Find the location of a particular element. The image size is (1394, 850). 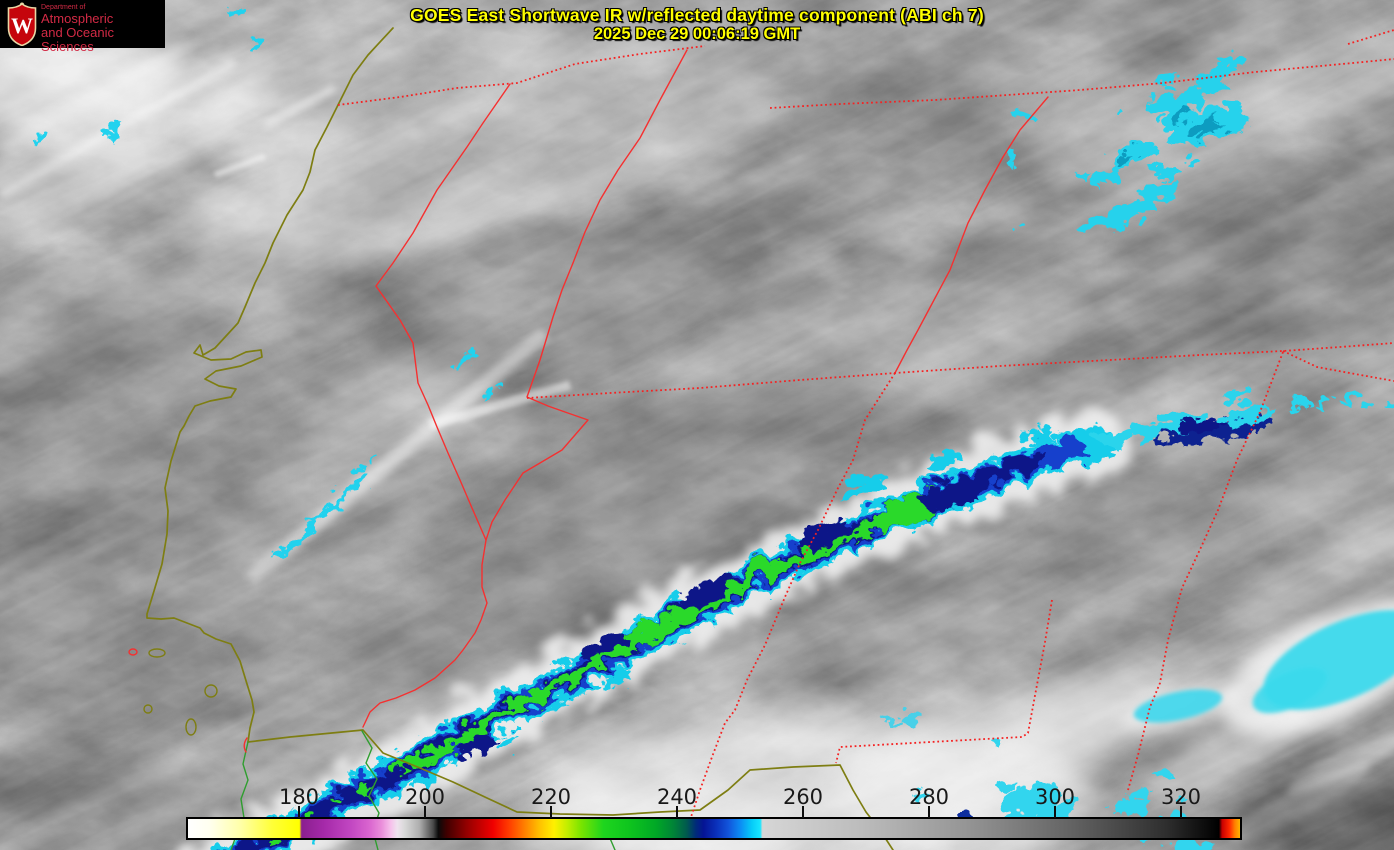

timestamp: 2025 Dec 29 00:06:19 GMT is located at coordinates (697, 34).